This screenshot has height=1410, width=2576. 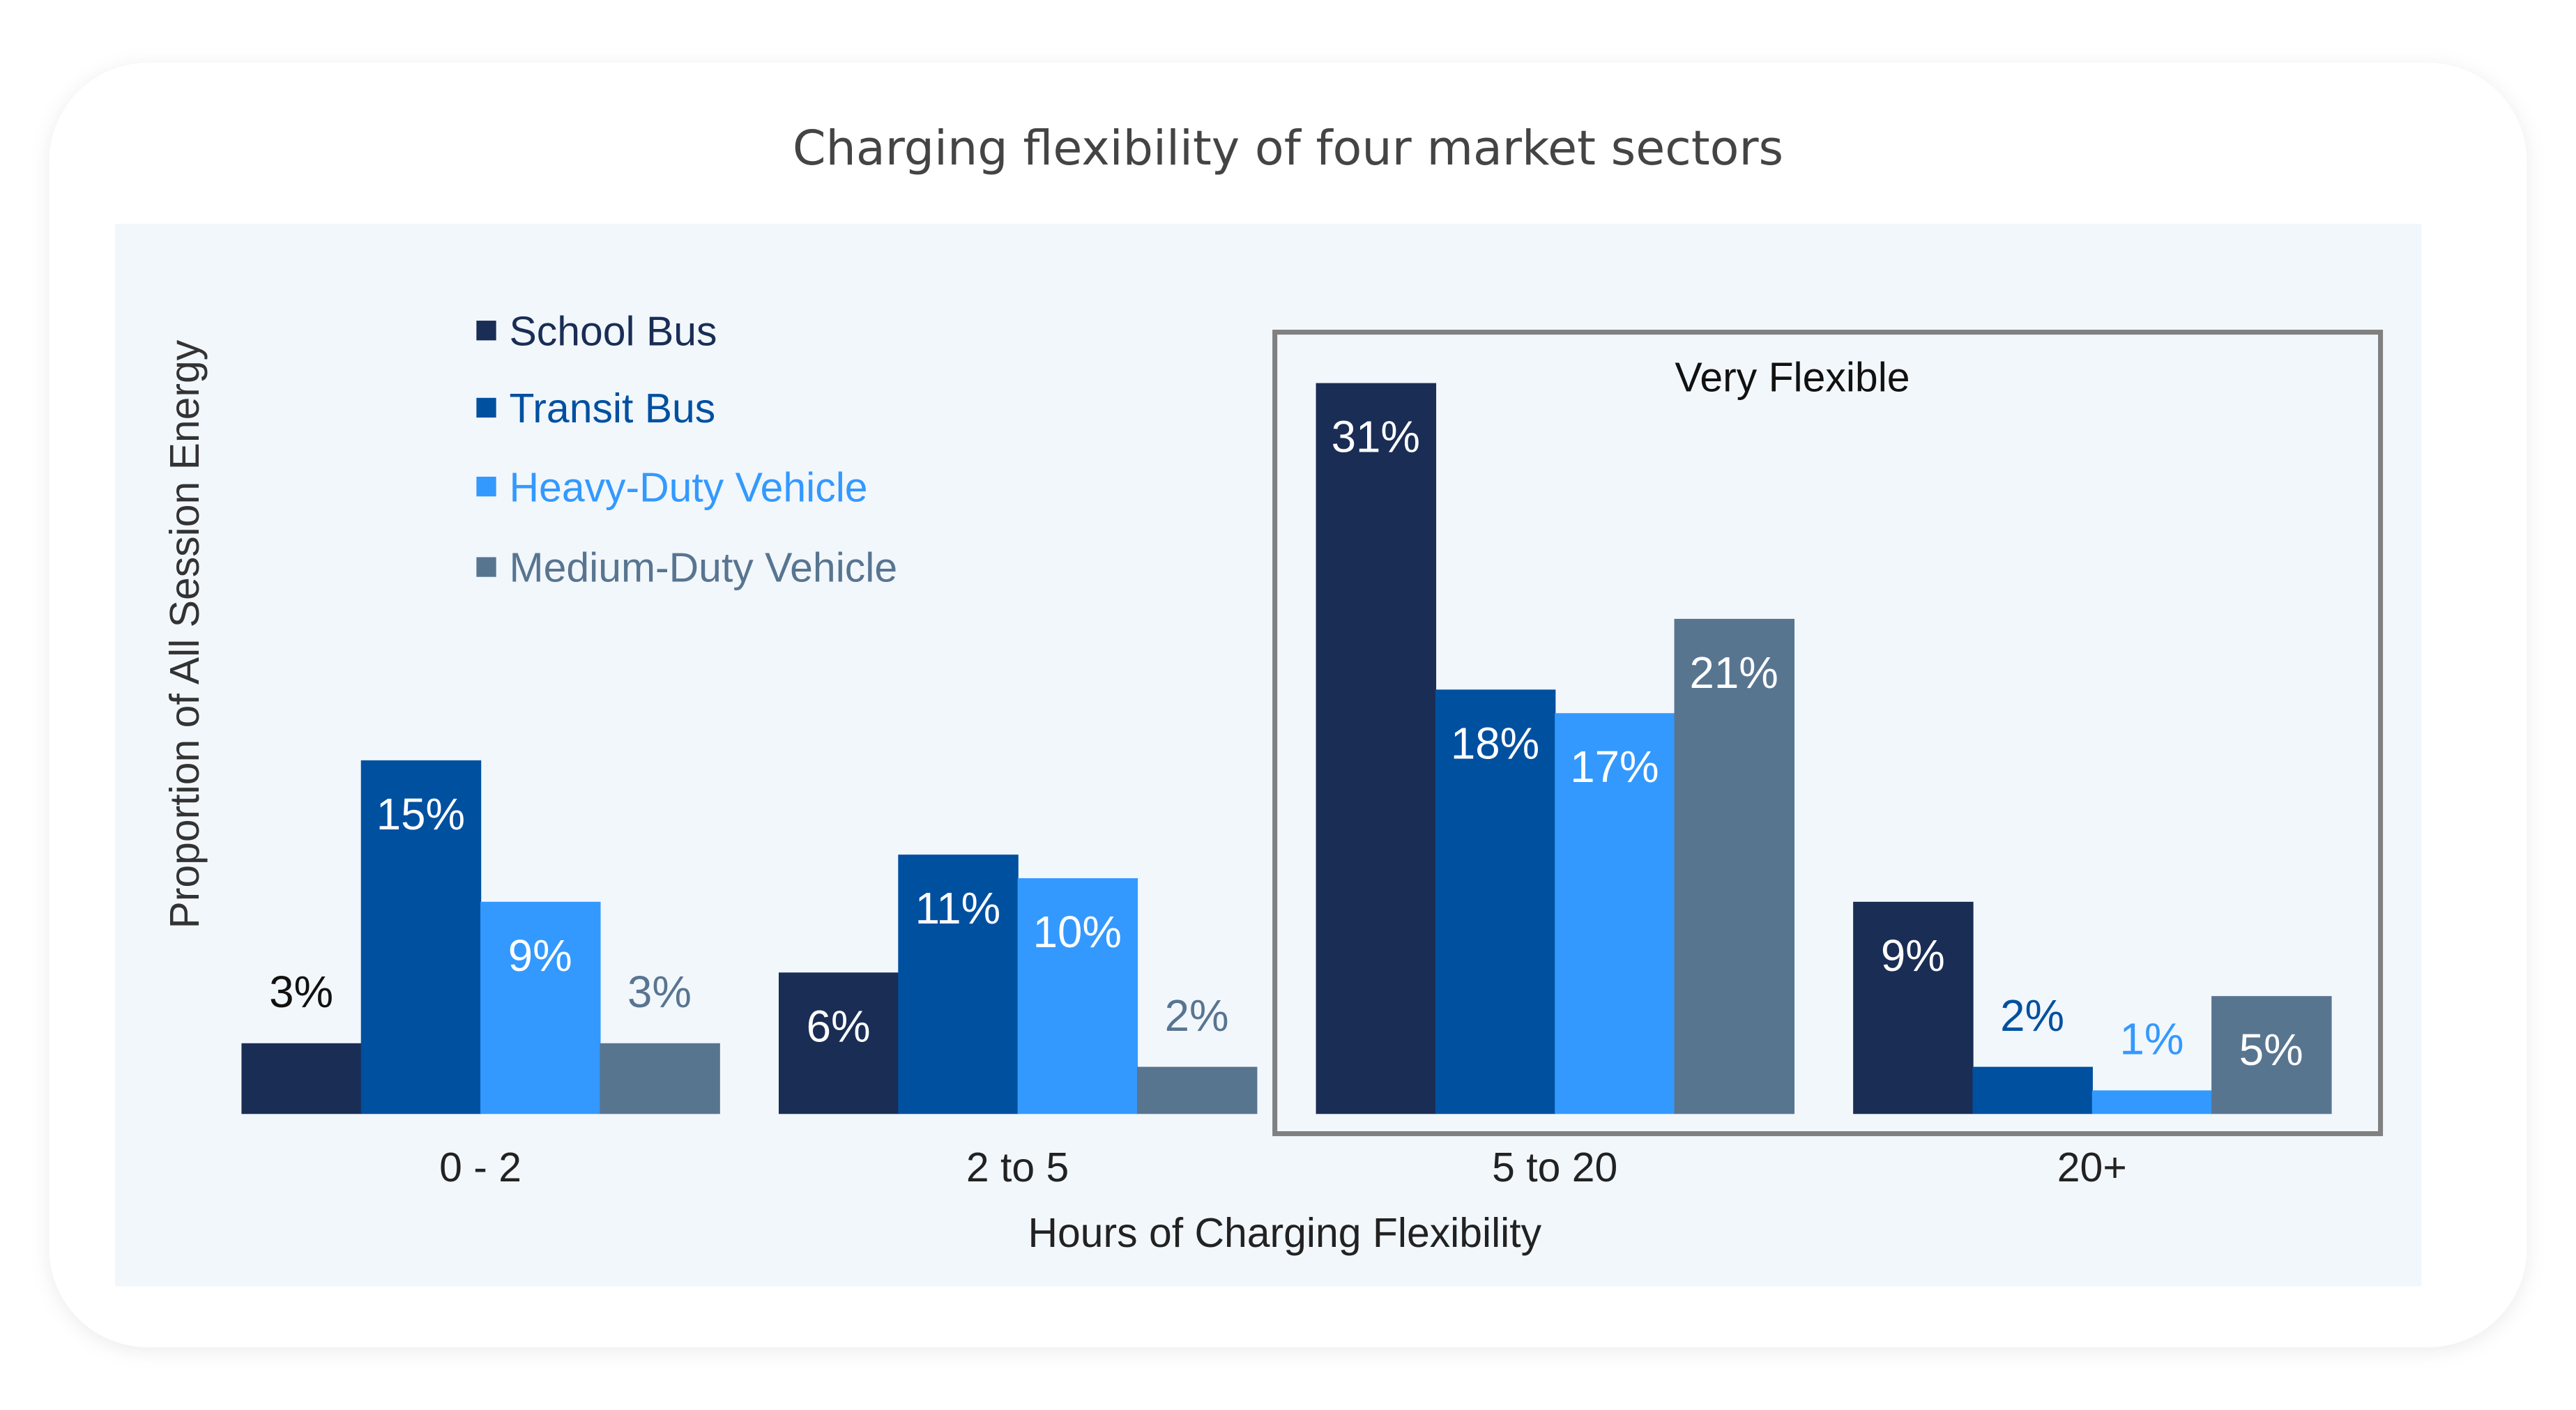 I want to click on y-axis-label: Proportion of All Session Energy, so click(x=185, y=633).